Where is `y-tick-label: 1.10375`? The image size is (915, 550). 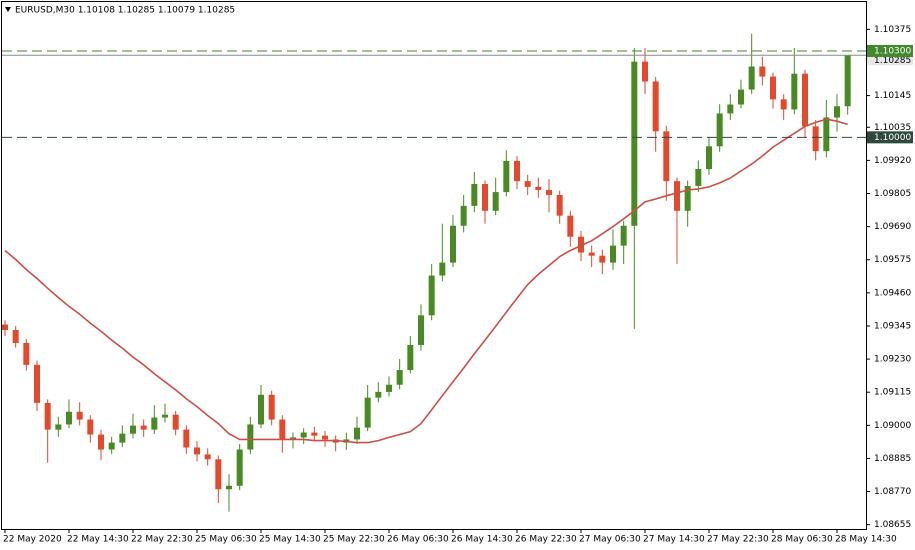
y-tick-label: 1.10375 is located at coordinates (892, 30).